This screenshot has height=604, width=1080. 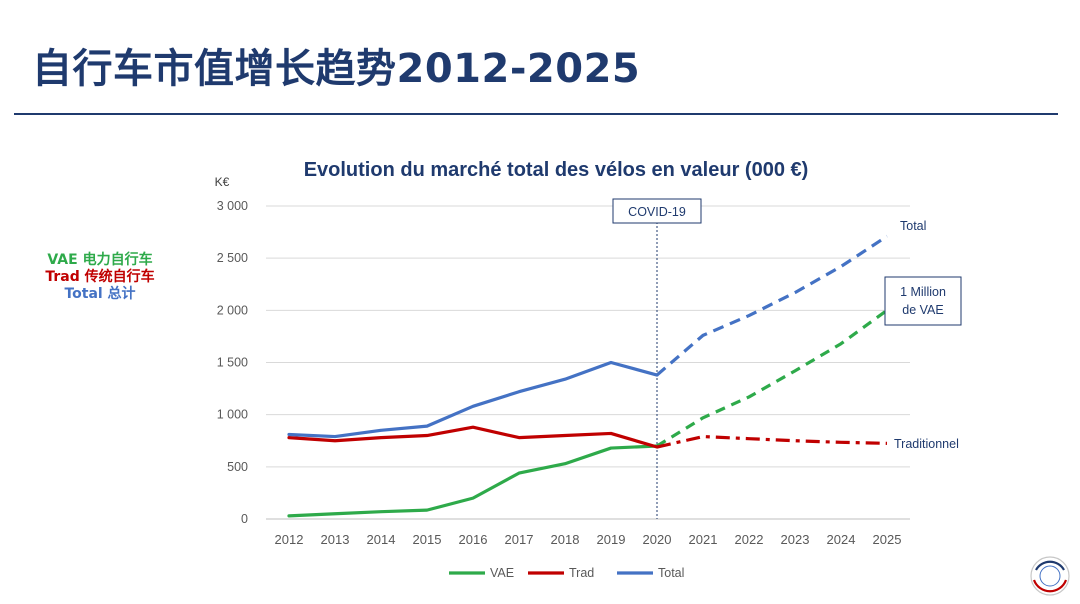 What do you see at coordinates (473, 481) in the screenshot?
I see `series-vae-actual` at bounding box center [473, 481].